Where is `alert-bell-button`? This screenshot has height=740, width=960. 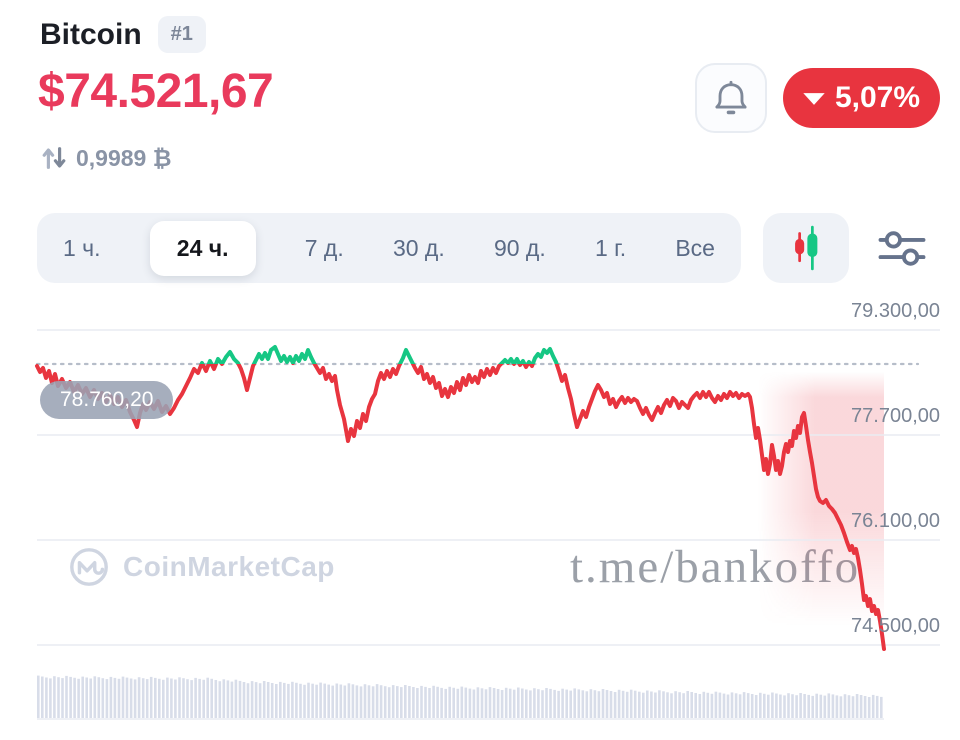
alert-bell-button is located at coordinates (731, 98).